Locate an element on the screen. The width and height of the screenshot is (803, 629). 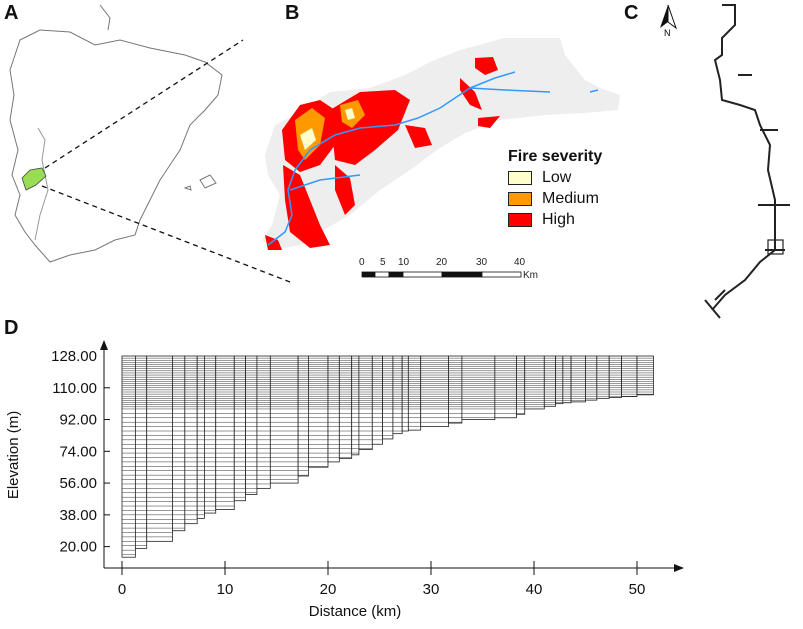
x-tick-label: 0 is located at coordinates (122, 589).